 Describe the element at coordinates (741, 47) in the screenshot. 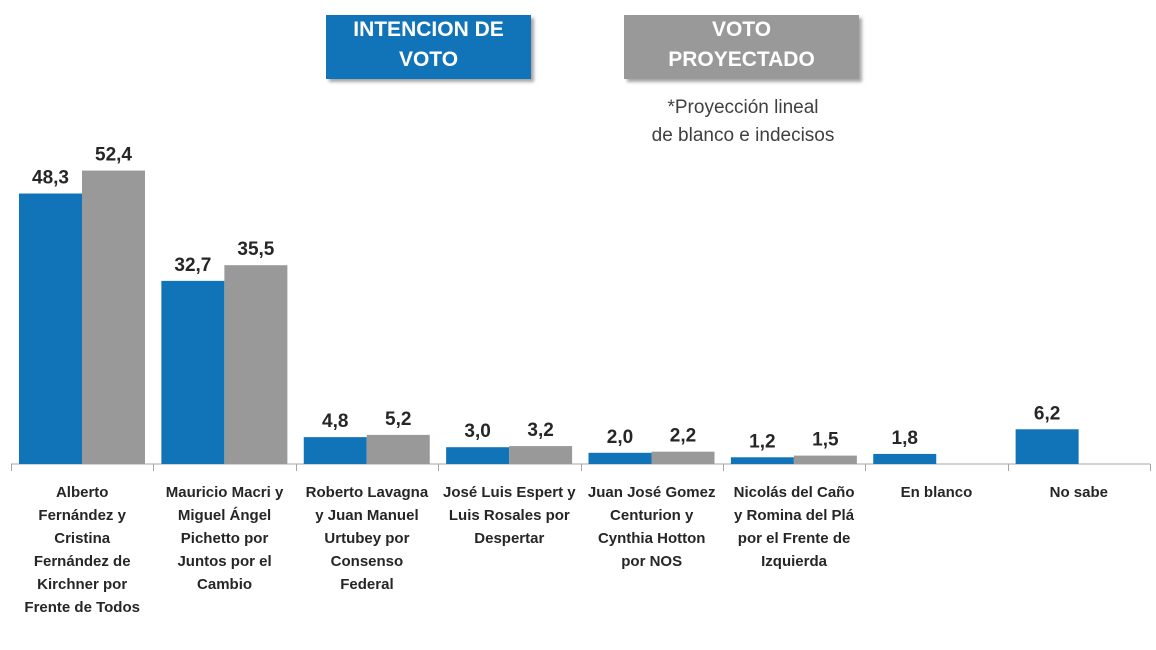

I see `legend-voto-proyectado: VOTO PROYECTADO` at that location.